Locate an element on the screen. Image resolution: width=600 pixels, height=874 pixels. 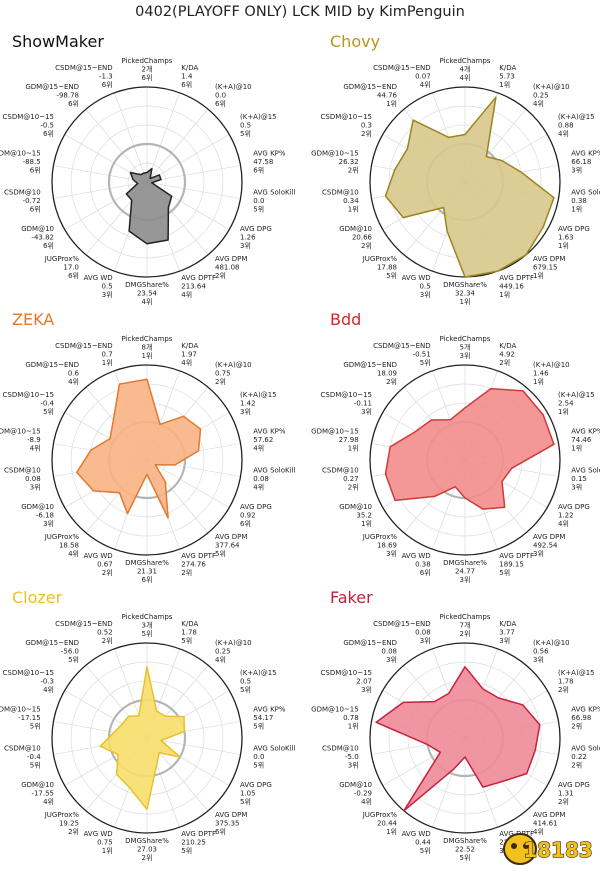
axis-label-1: PickedChamps 3개 5위 is located at coordinates (147, 625).